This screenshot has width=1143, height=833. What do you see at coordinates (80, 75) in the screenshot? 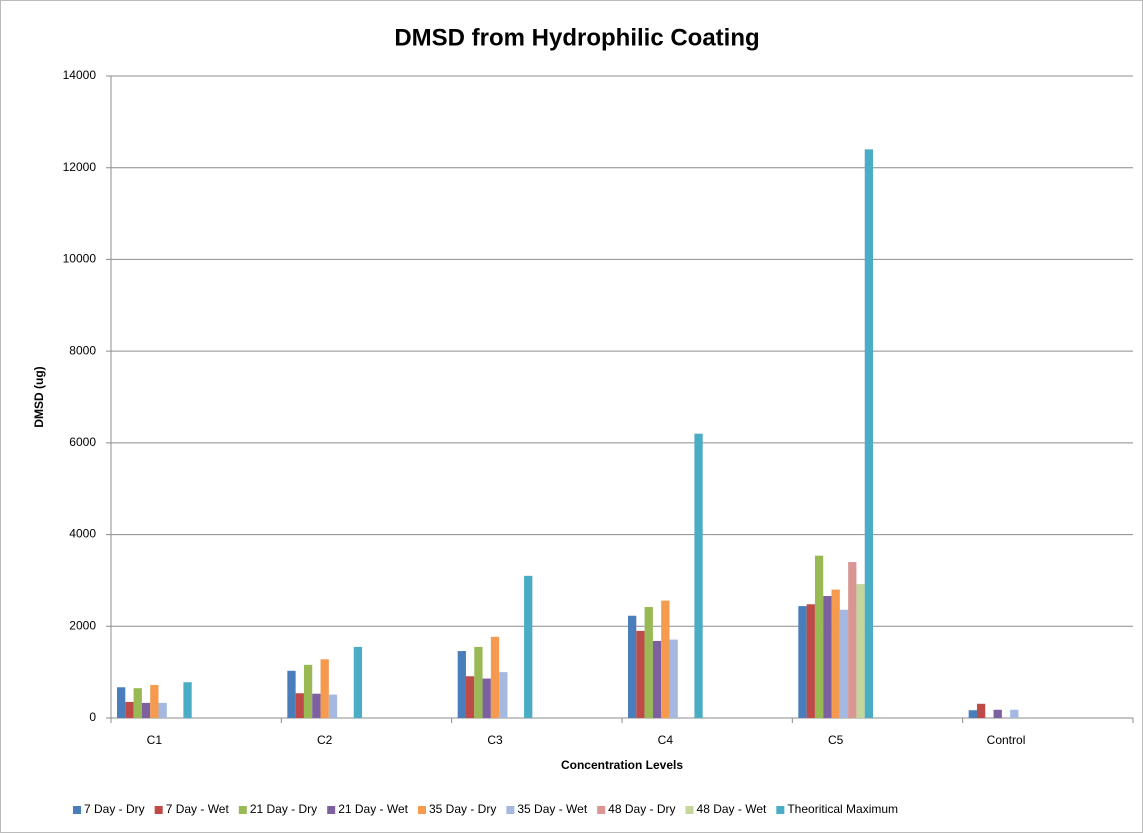
I see `y-tick-label: 14000` at bounding box center [80, 75].